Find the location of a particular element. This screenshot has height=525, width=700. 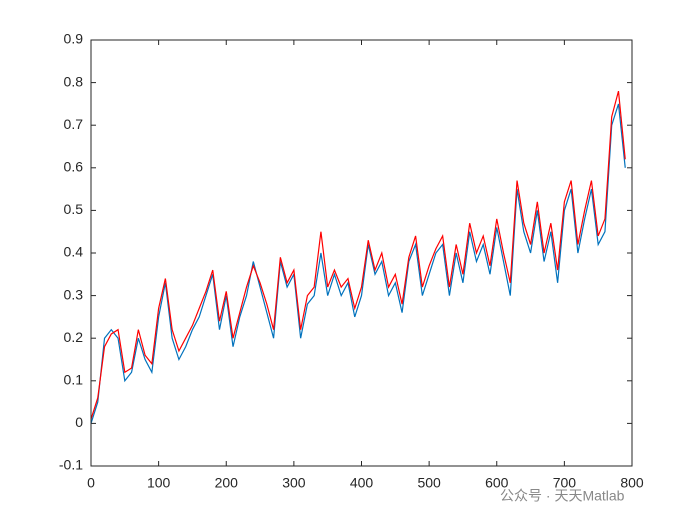

x-tick-label: 200 is located at coordinates (227, 483).